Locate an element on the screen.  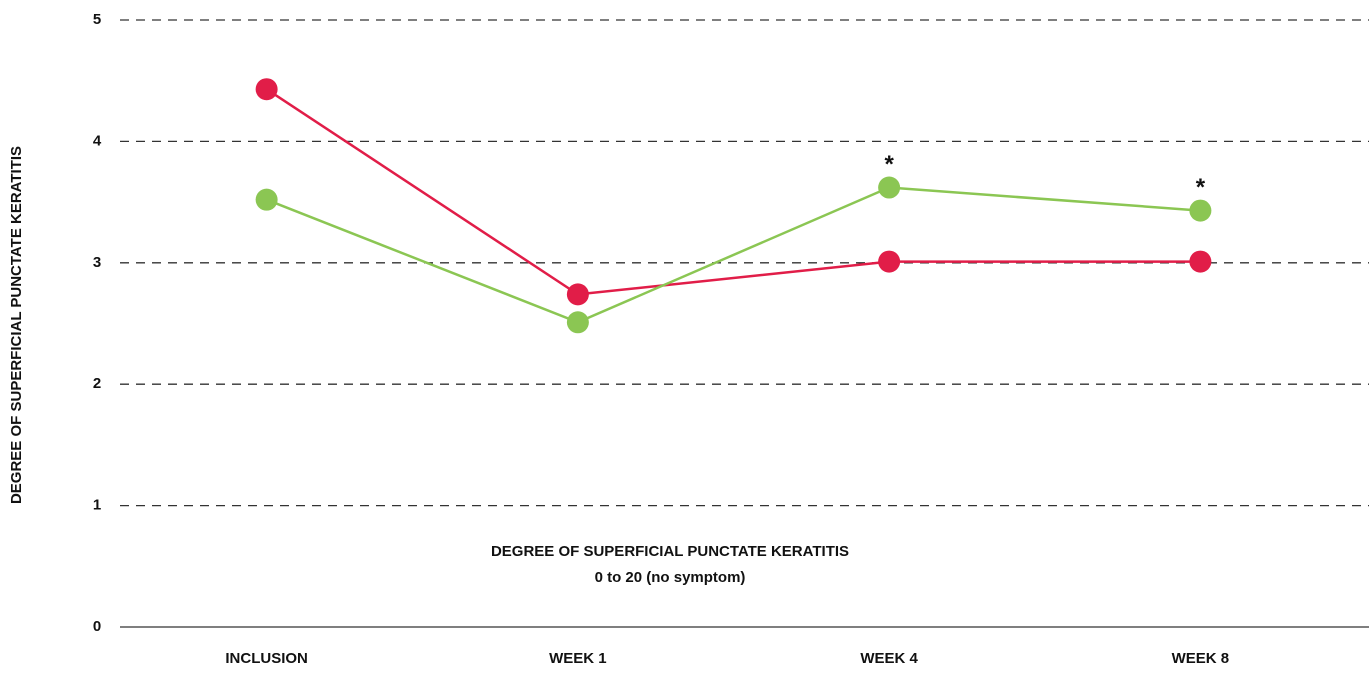
y-axis-label: DEGREE OF SUPERFICIAL PUNCTATE KERATITIS is located at coordinates (16, 325).